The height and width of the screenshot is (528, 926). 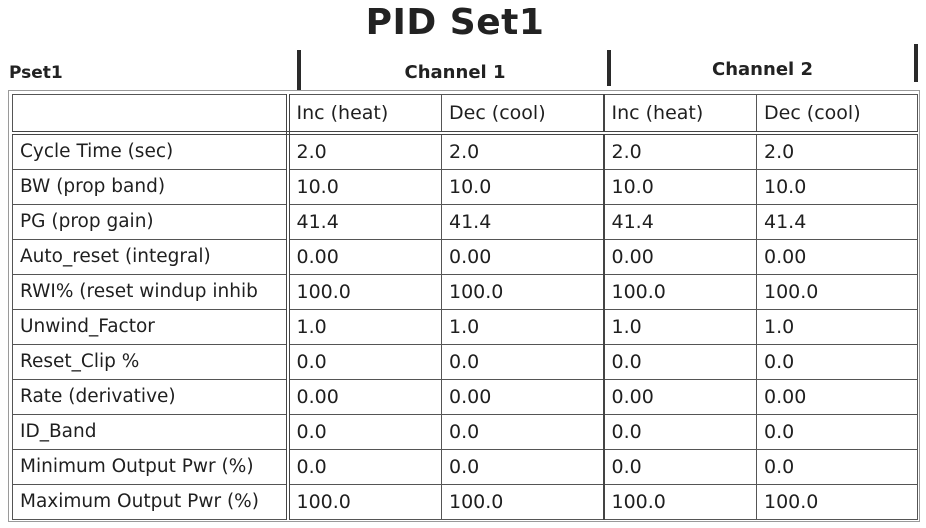 I want to click on channel-1-left-divider, so click(x=299, y=70).